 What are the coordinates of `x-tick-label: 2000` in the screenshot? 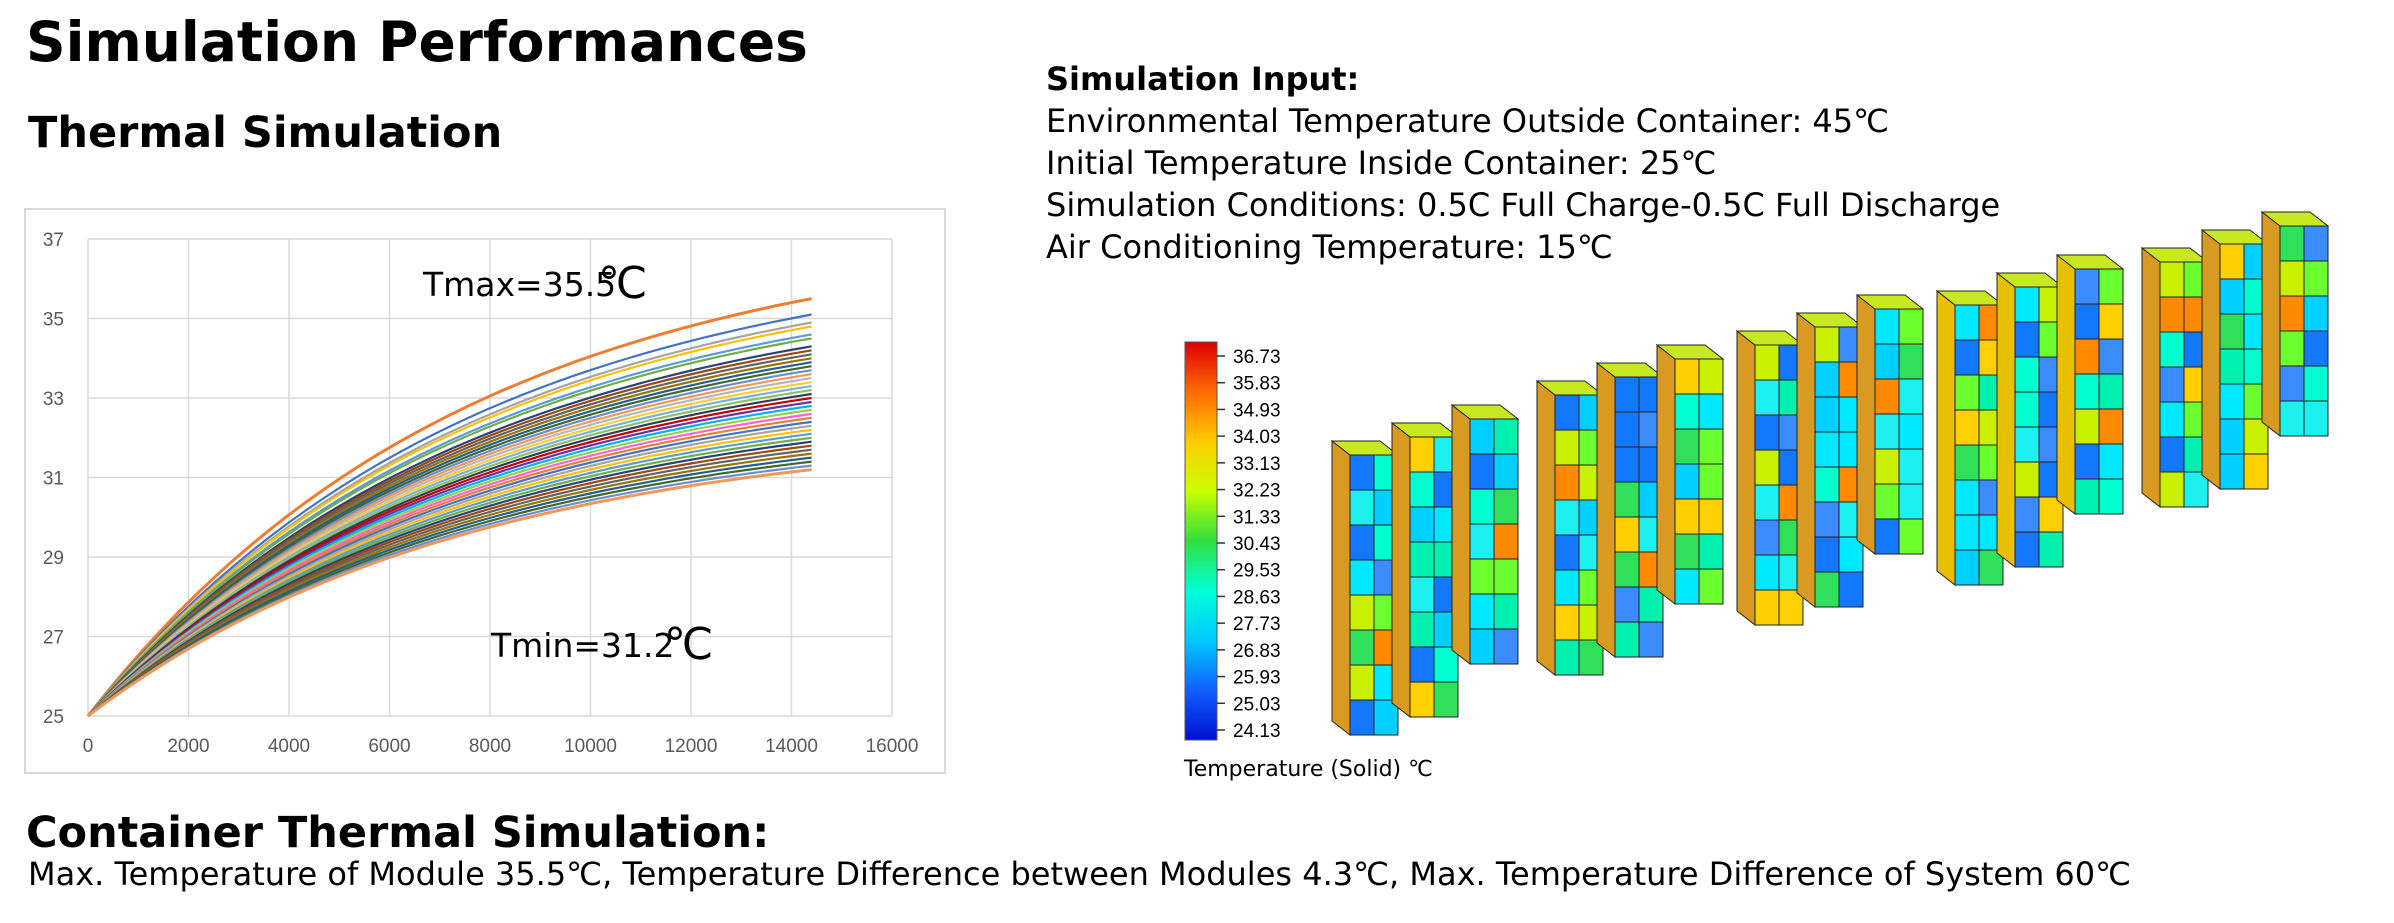 It's located at (188, 746).